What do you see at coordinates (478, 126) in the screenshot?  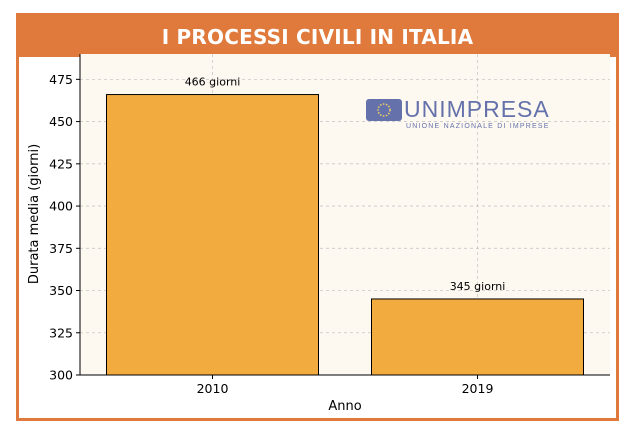 I see `logo-tagline: UNIONE NAZIONALE DI IMPRESE` at bounding box center [478, 126].